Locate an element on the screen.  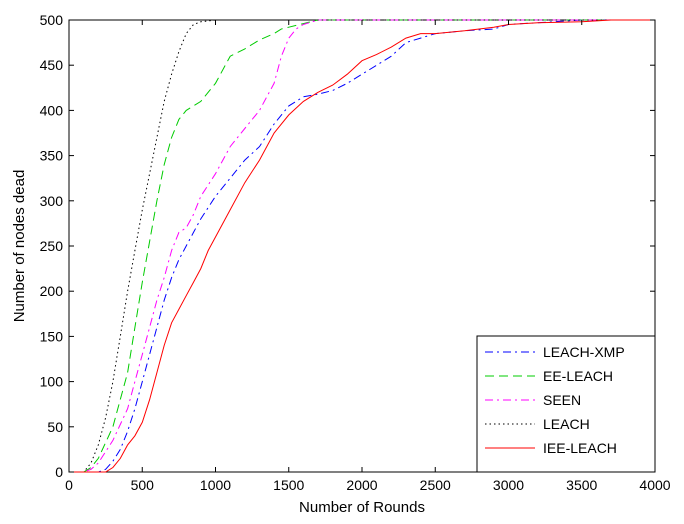
x-tick-label: 1000 is located at coordinates (215, 485).